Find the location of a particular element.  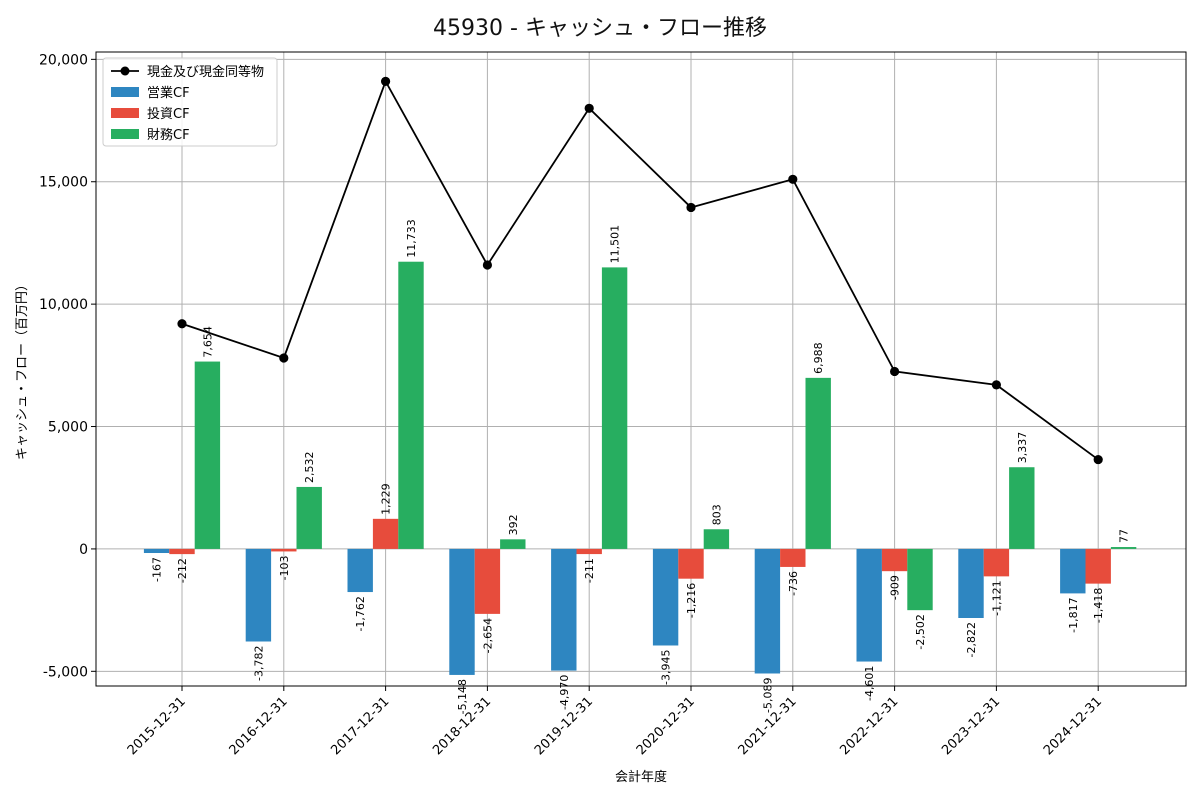

x-tick-label: 2023-12-31 is located at coordinates (971, 726).